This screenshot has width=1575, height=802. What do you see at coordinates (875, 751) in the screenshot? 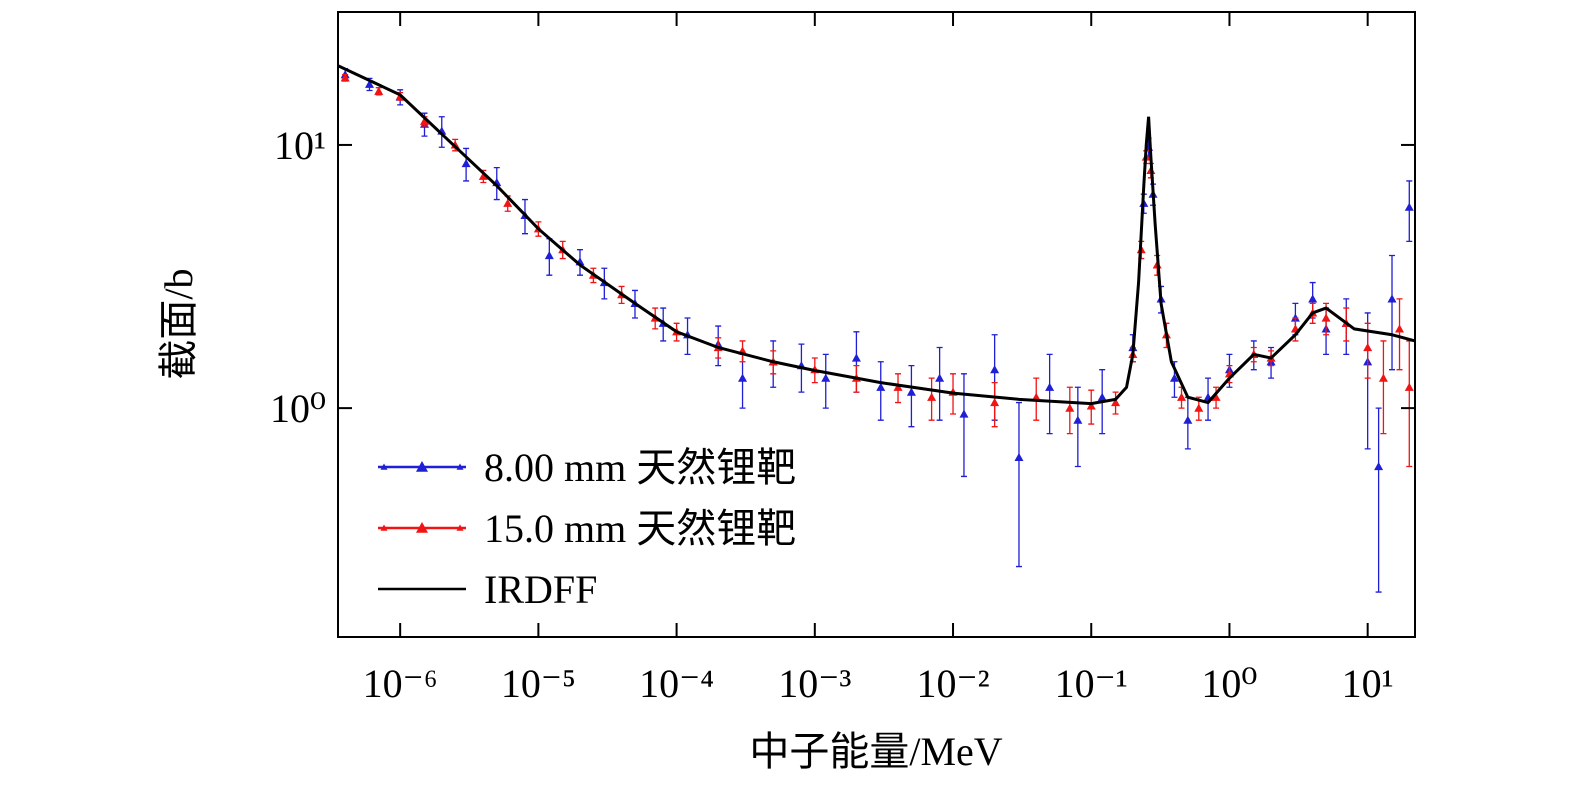
I see `x-axis-label: 中子能量/MeV` at bounding box center [875, 751].